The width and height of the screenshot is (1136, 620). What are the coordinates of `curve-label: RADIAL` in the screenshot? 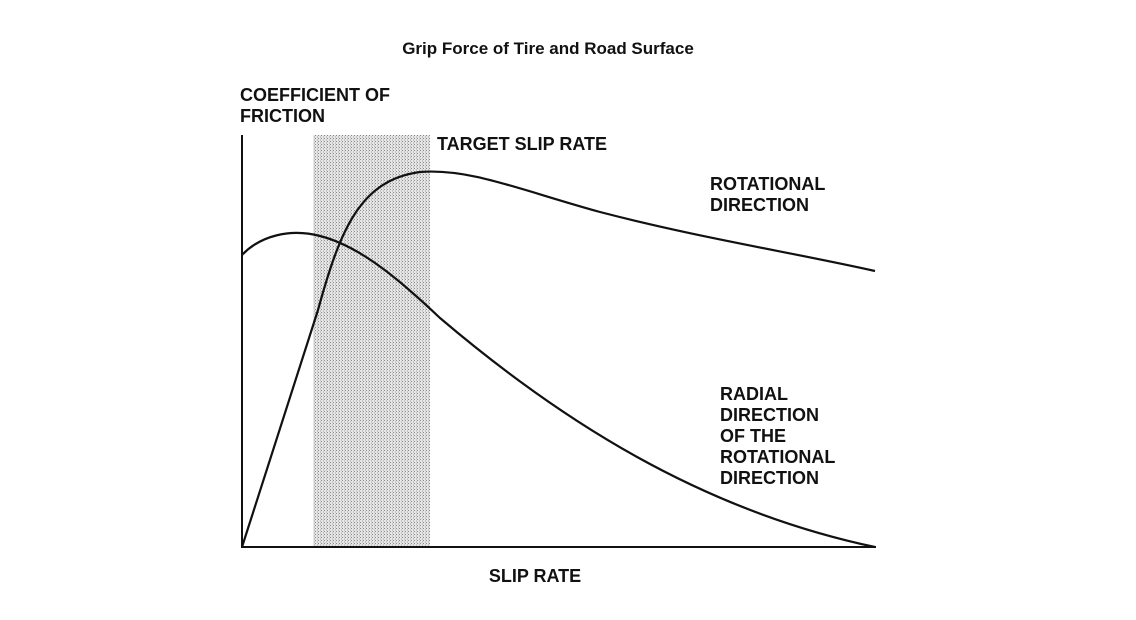 It's located at (754, 394).